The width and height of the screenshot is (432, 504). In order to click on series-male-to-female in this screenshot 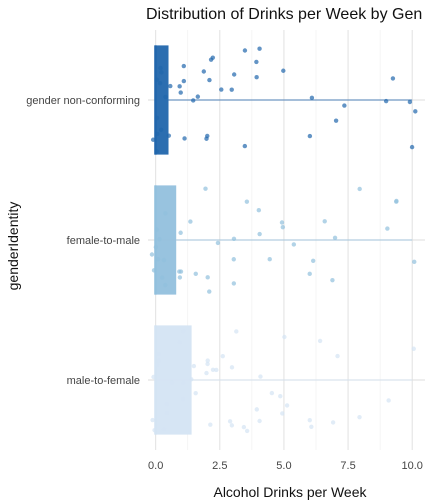, I will do `click(283, 380)`.